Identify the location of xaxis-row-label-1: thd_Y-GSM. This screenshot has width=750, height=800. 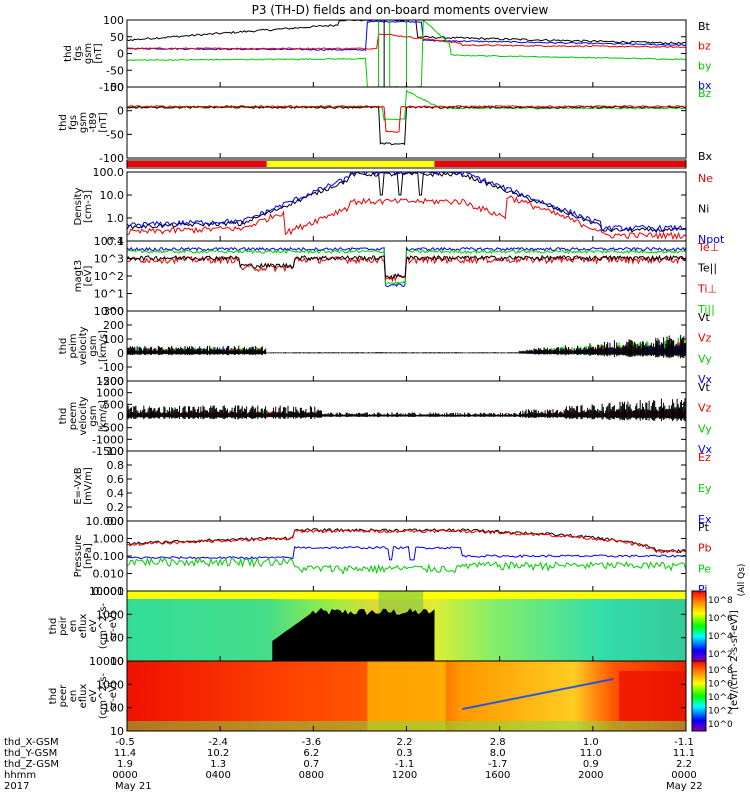
(30, 753).